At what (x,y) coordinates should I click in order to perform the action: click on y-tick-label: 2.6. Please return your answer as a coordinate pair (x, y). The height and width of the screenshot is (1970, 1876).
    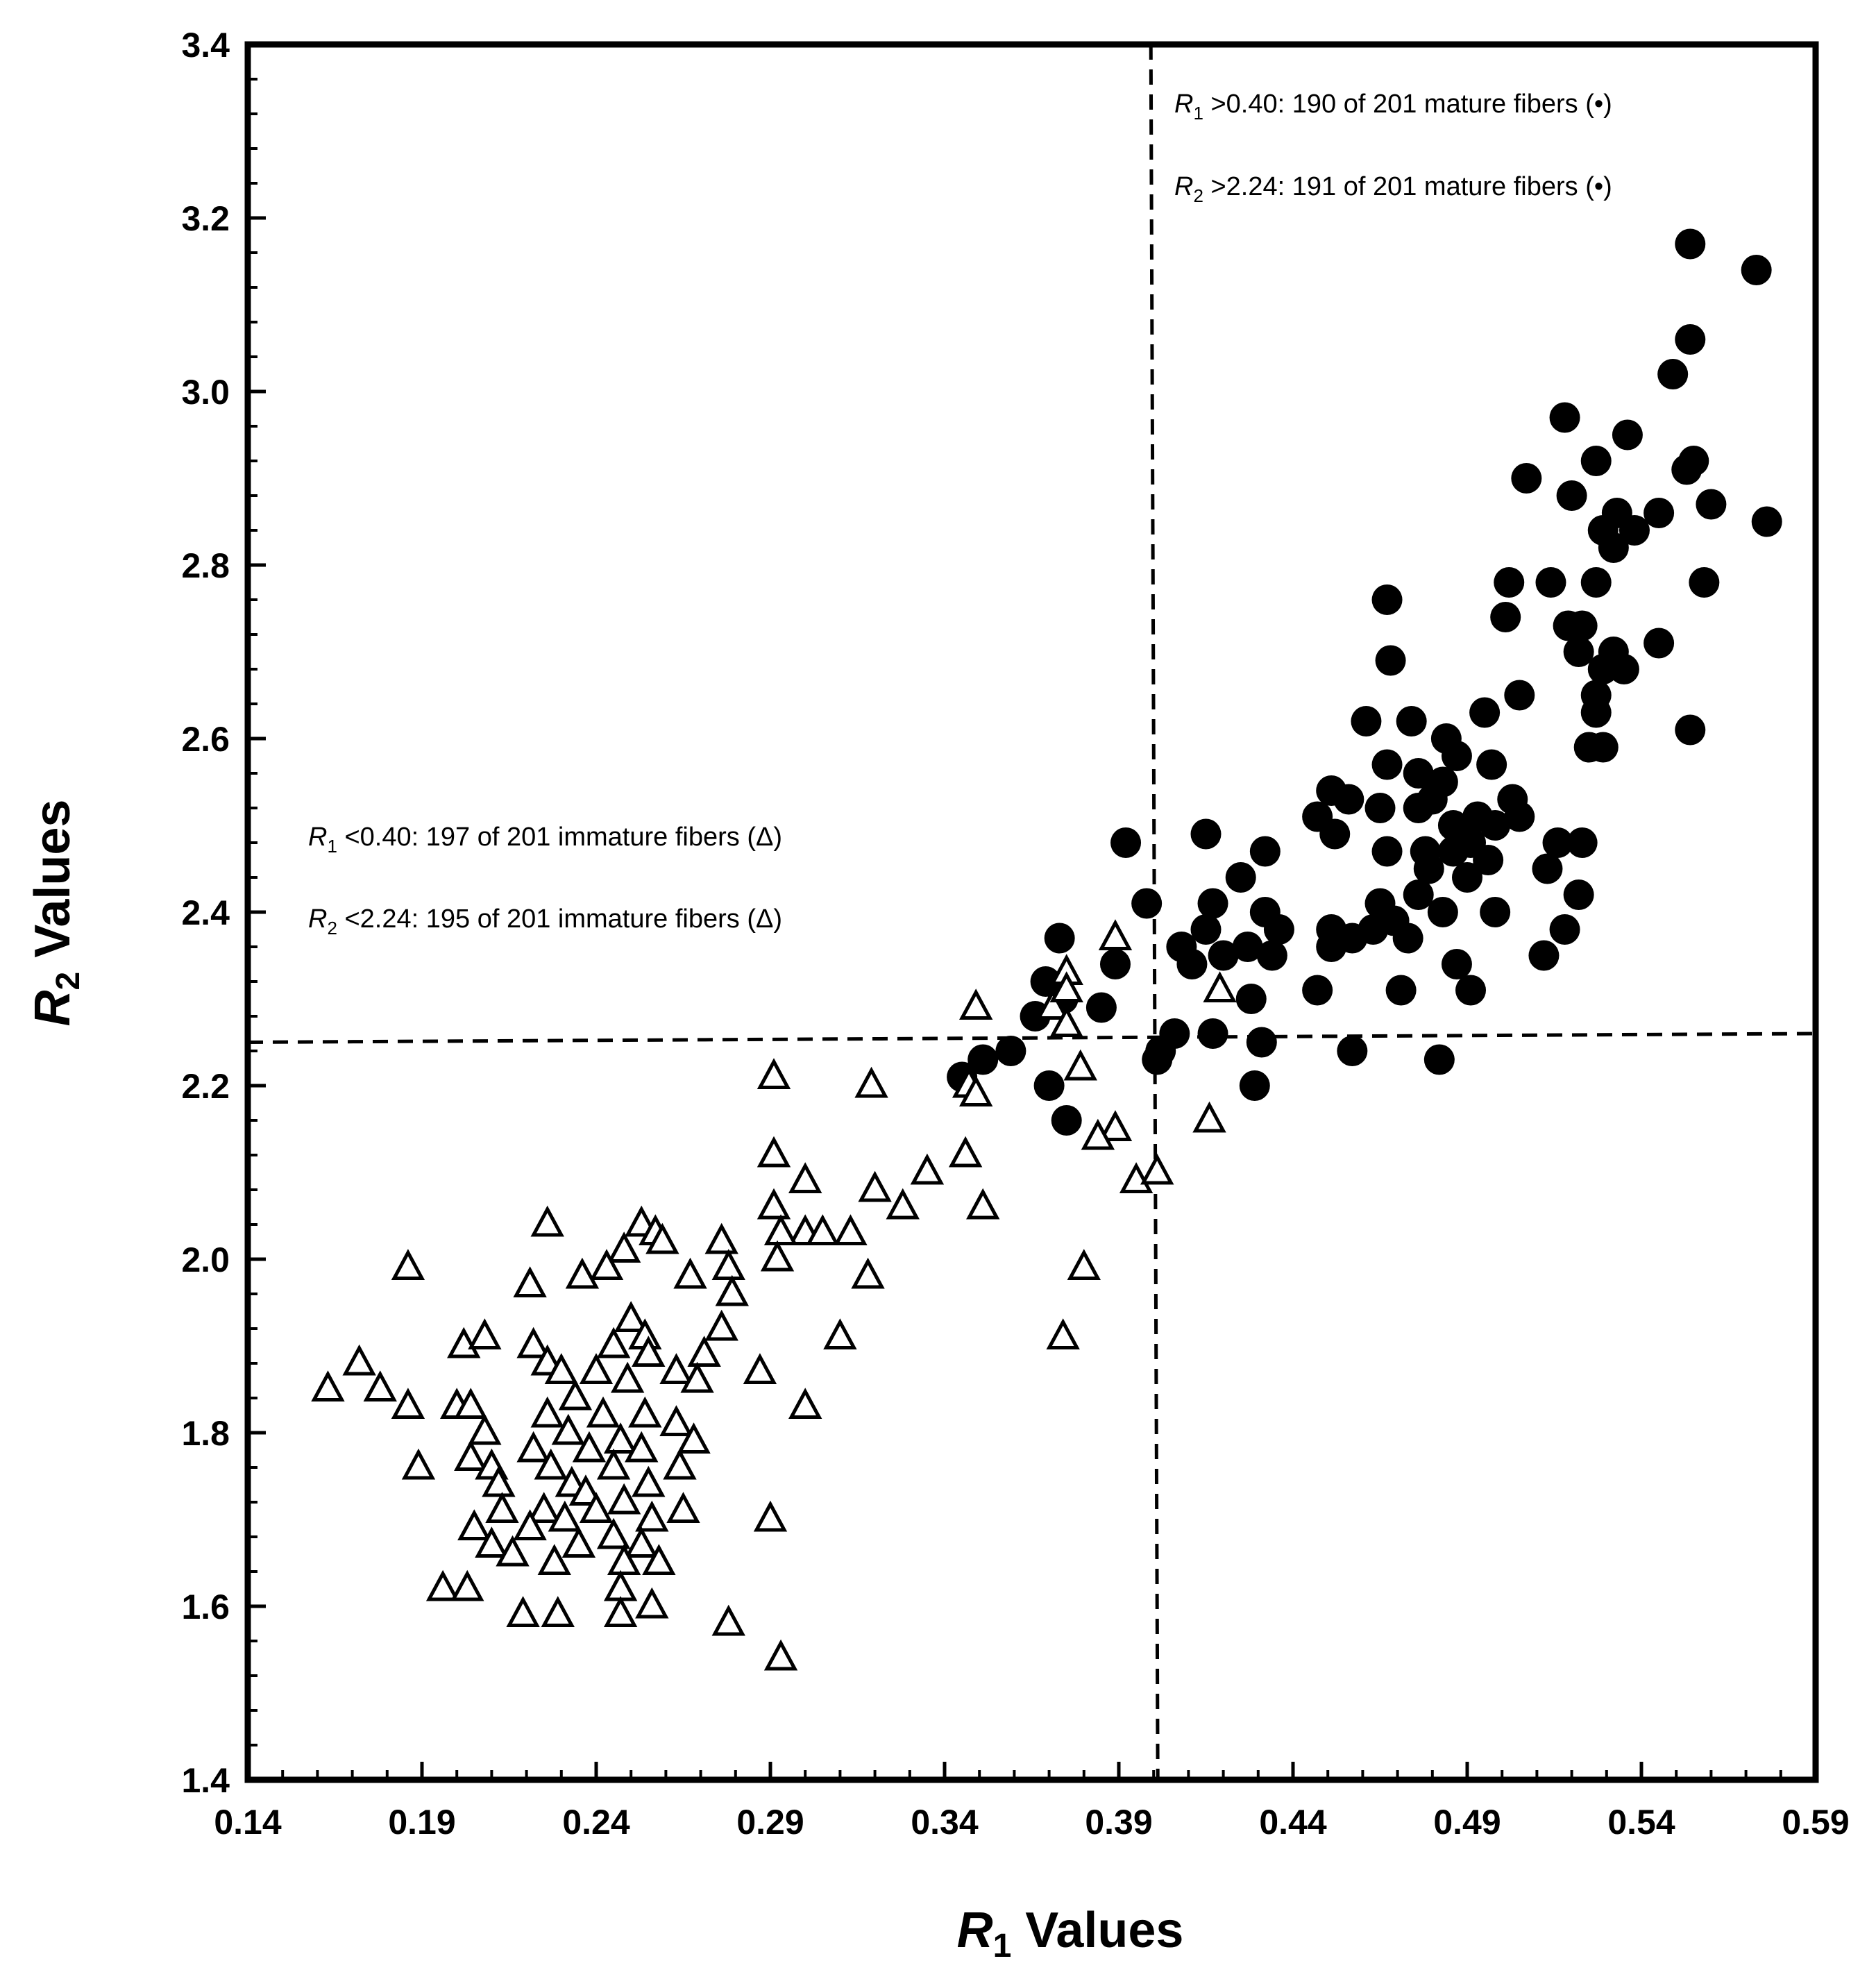
    Looking at the image, I should click on (206, 740).